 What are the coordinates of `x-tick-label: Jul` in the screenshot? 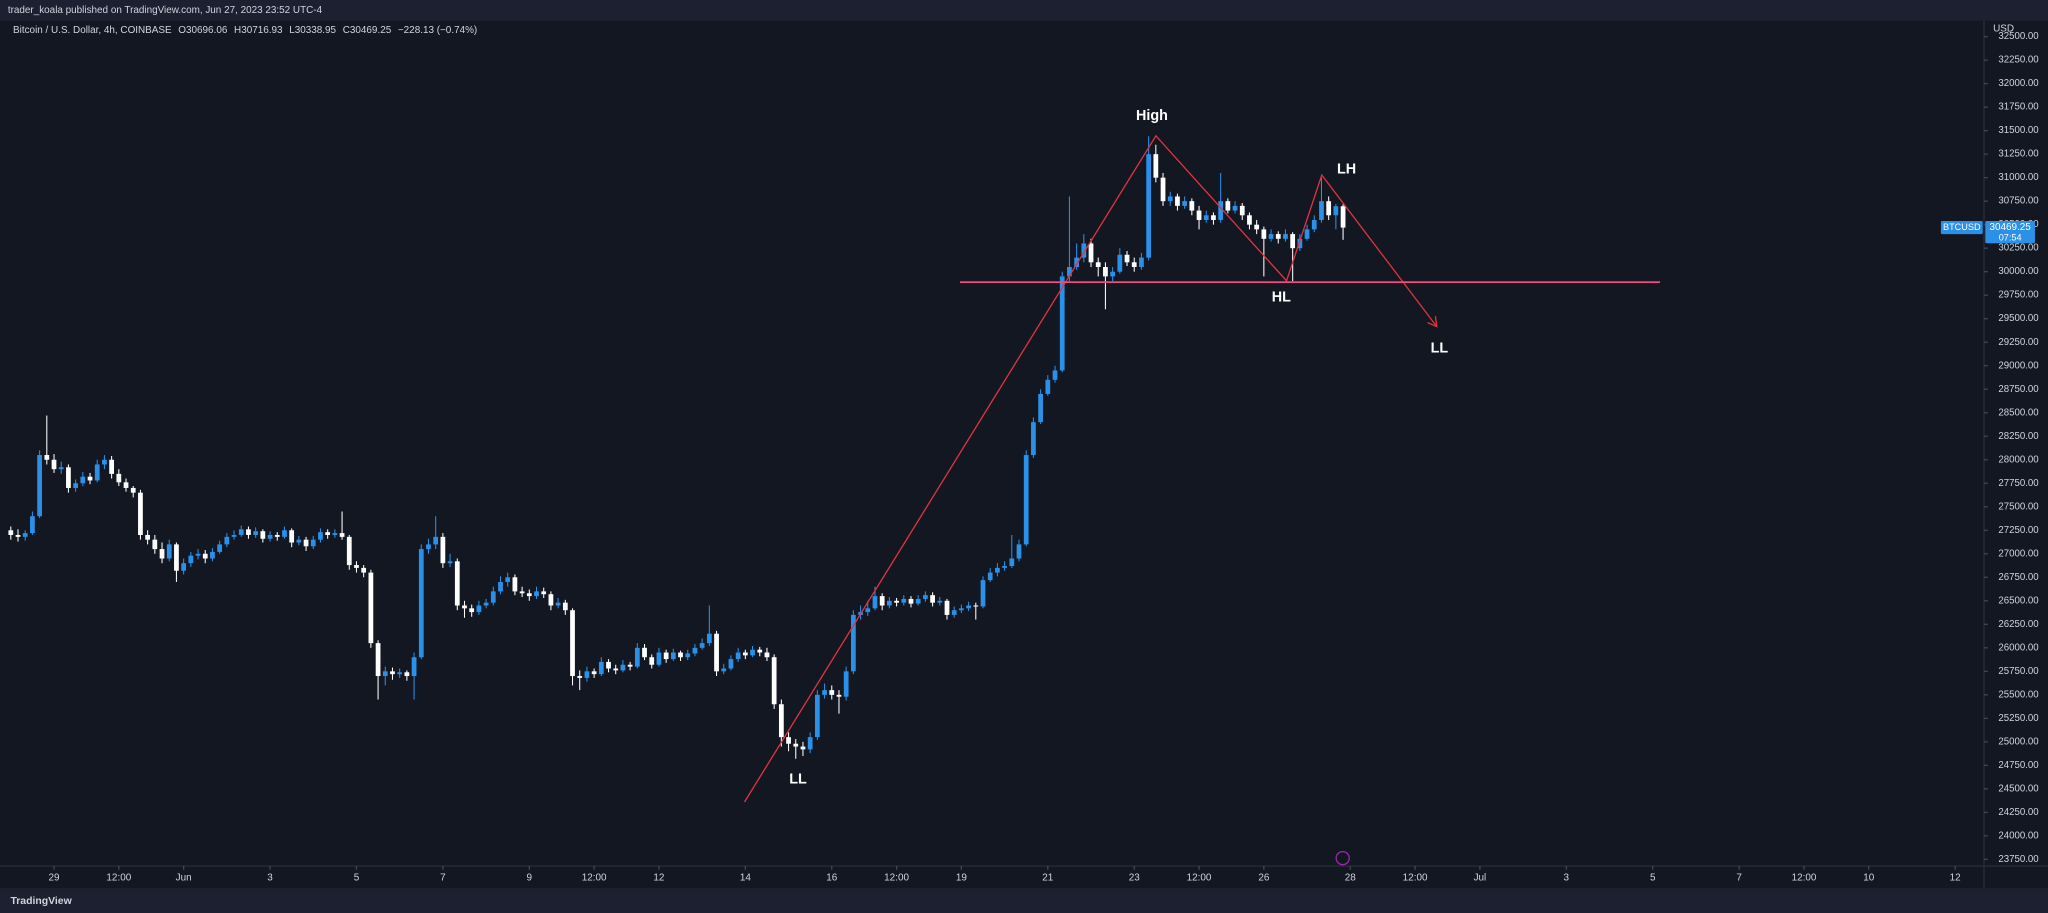 It's located at (1480, 877).